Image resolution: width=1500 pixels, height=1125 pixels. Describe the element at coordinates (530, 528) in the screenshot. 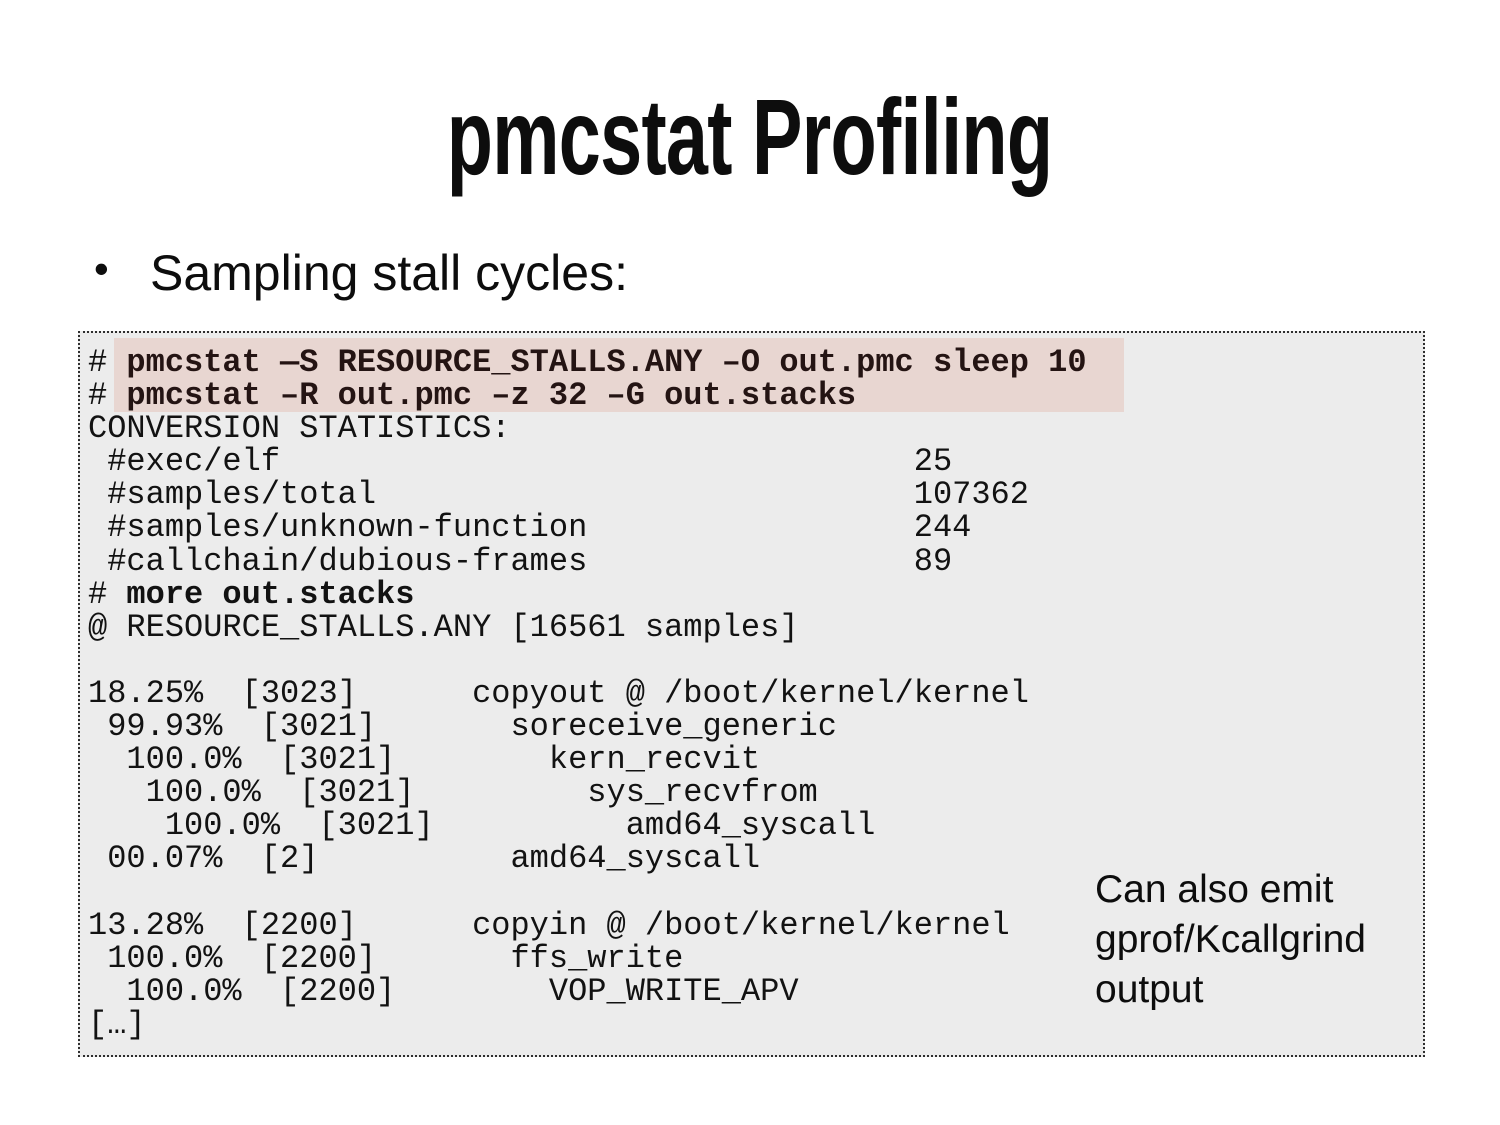

I see `code-line: #samples/unknown-function 244` at that location.